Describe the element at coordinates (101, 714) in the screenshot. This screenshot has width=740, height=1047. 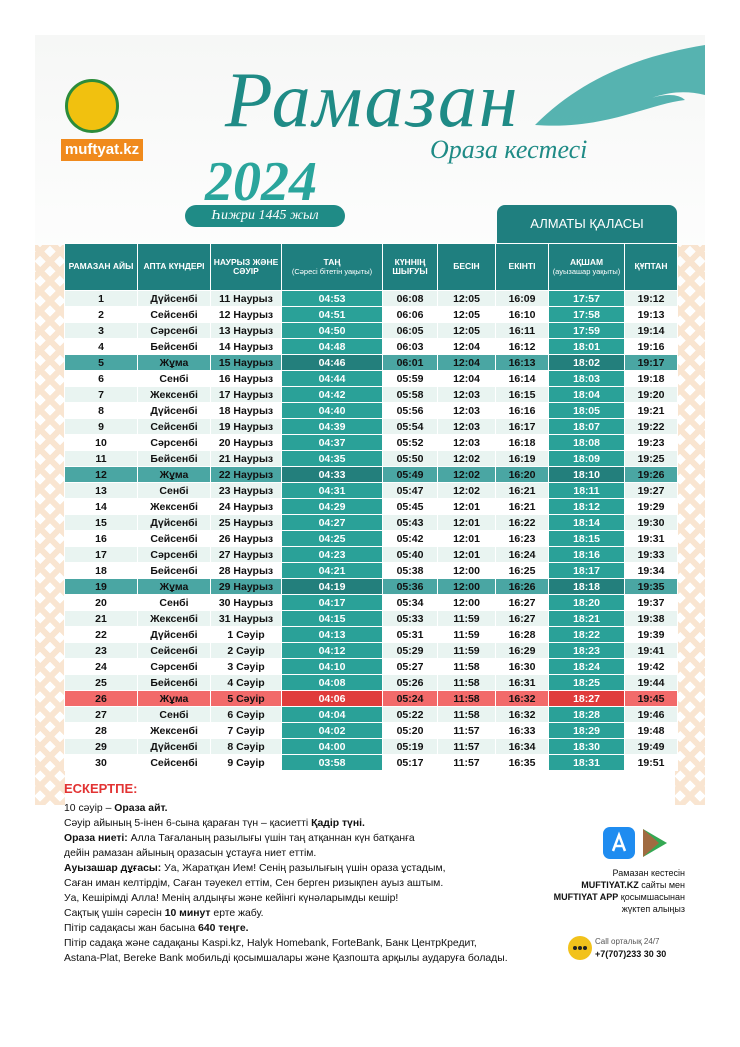
I see `table-cell: 27` at that location.